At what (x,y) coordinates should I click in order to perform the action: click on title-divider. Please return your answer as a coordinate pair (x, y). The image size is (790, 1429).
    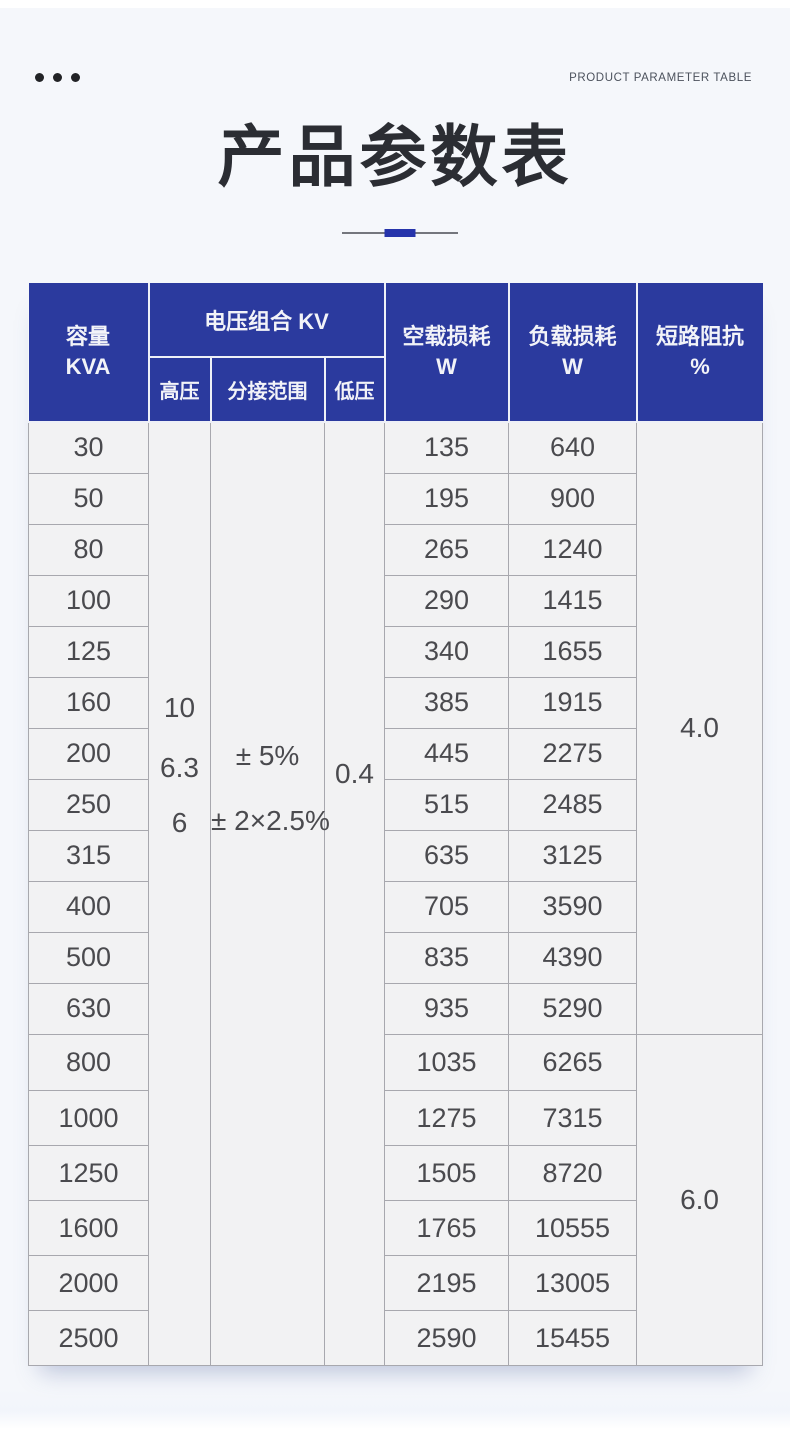
    Looking at the image, I should click on (400, 233).